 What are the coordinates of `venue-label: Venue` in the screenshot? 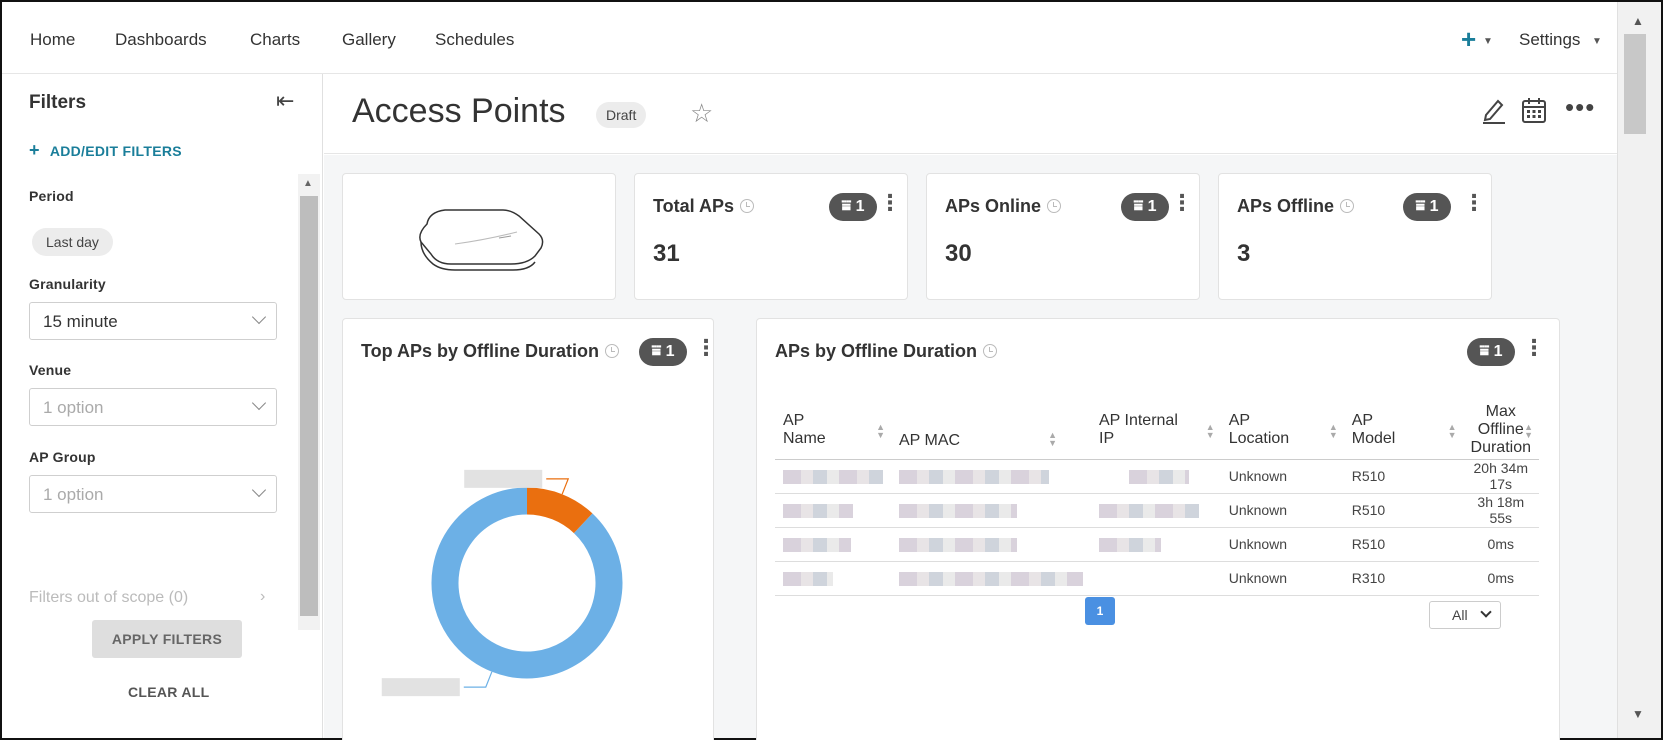 It's located at (50, 370).